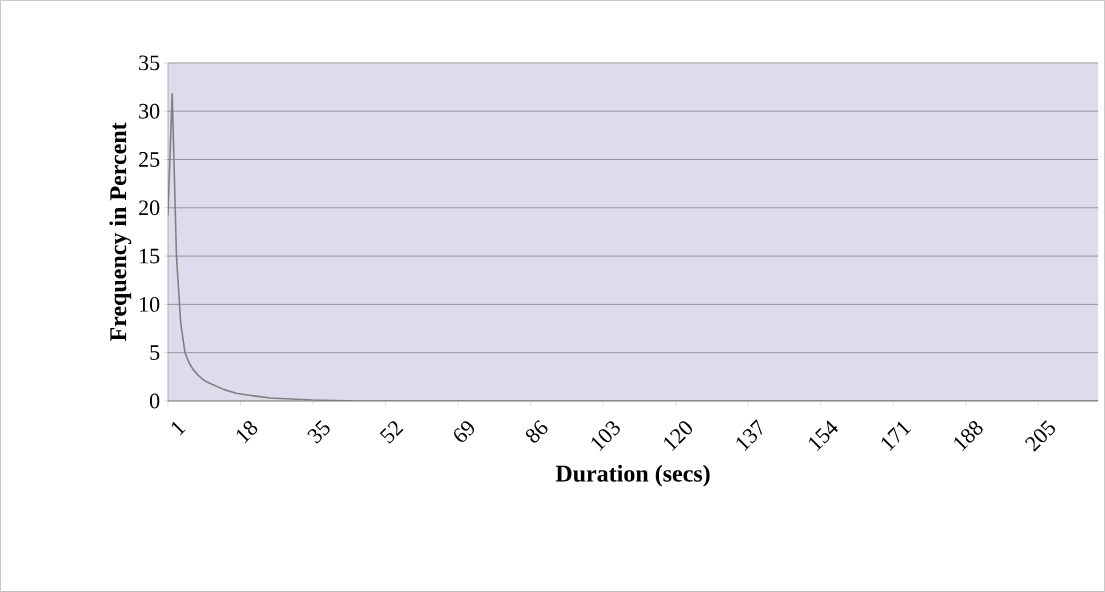 This screenshot has height=592, width=1105. What do you see at coordinates (149, 208) in the screenshot?
I see `y-tick-label: 20` at bounding box center [149, 208].